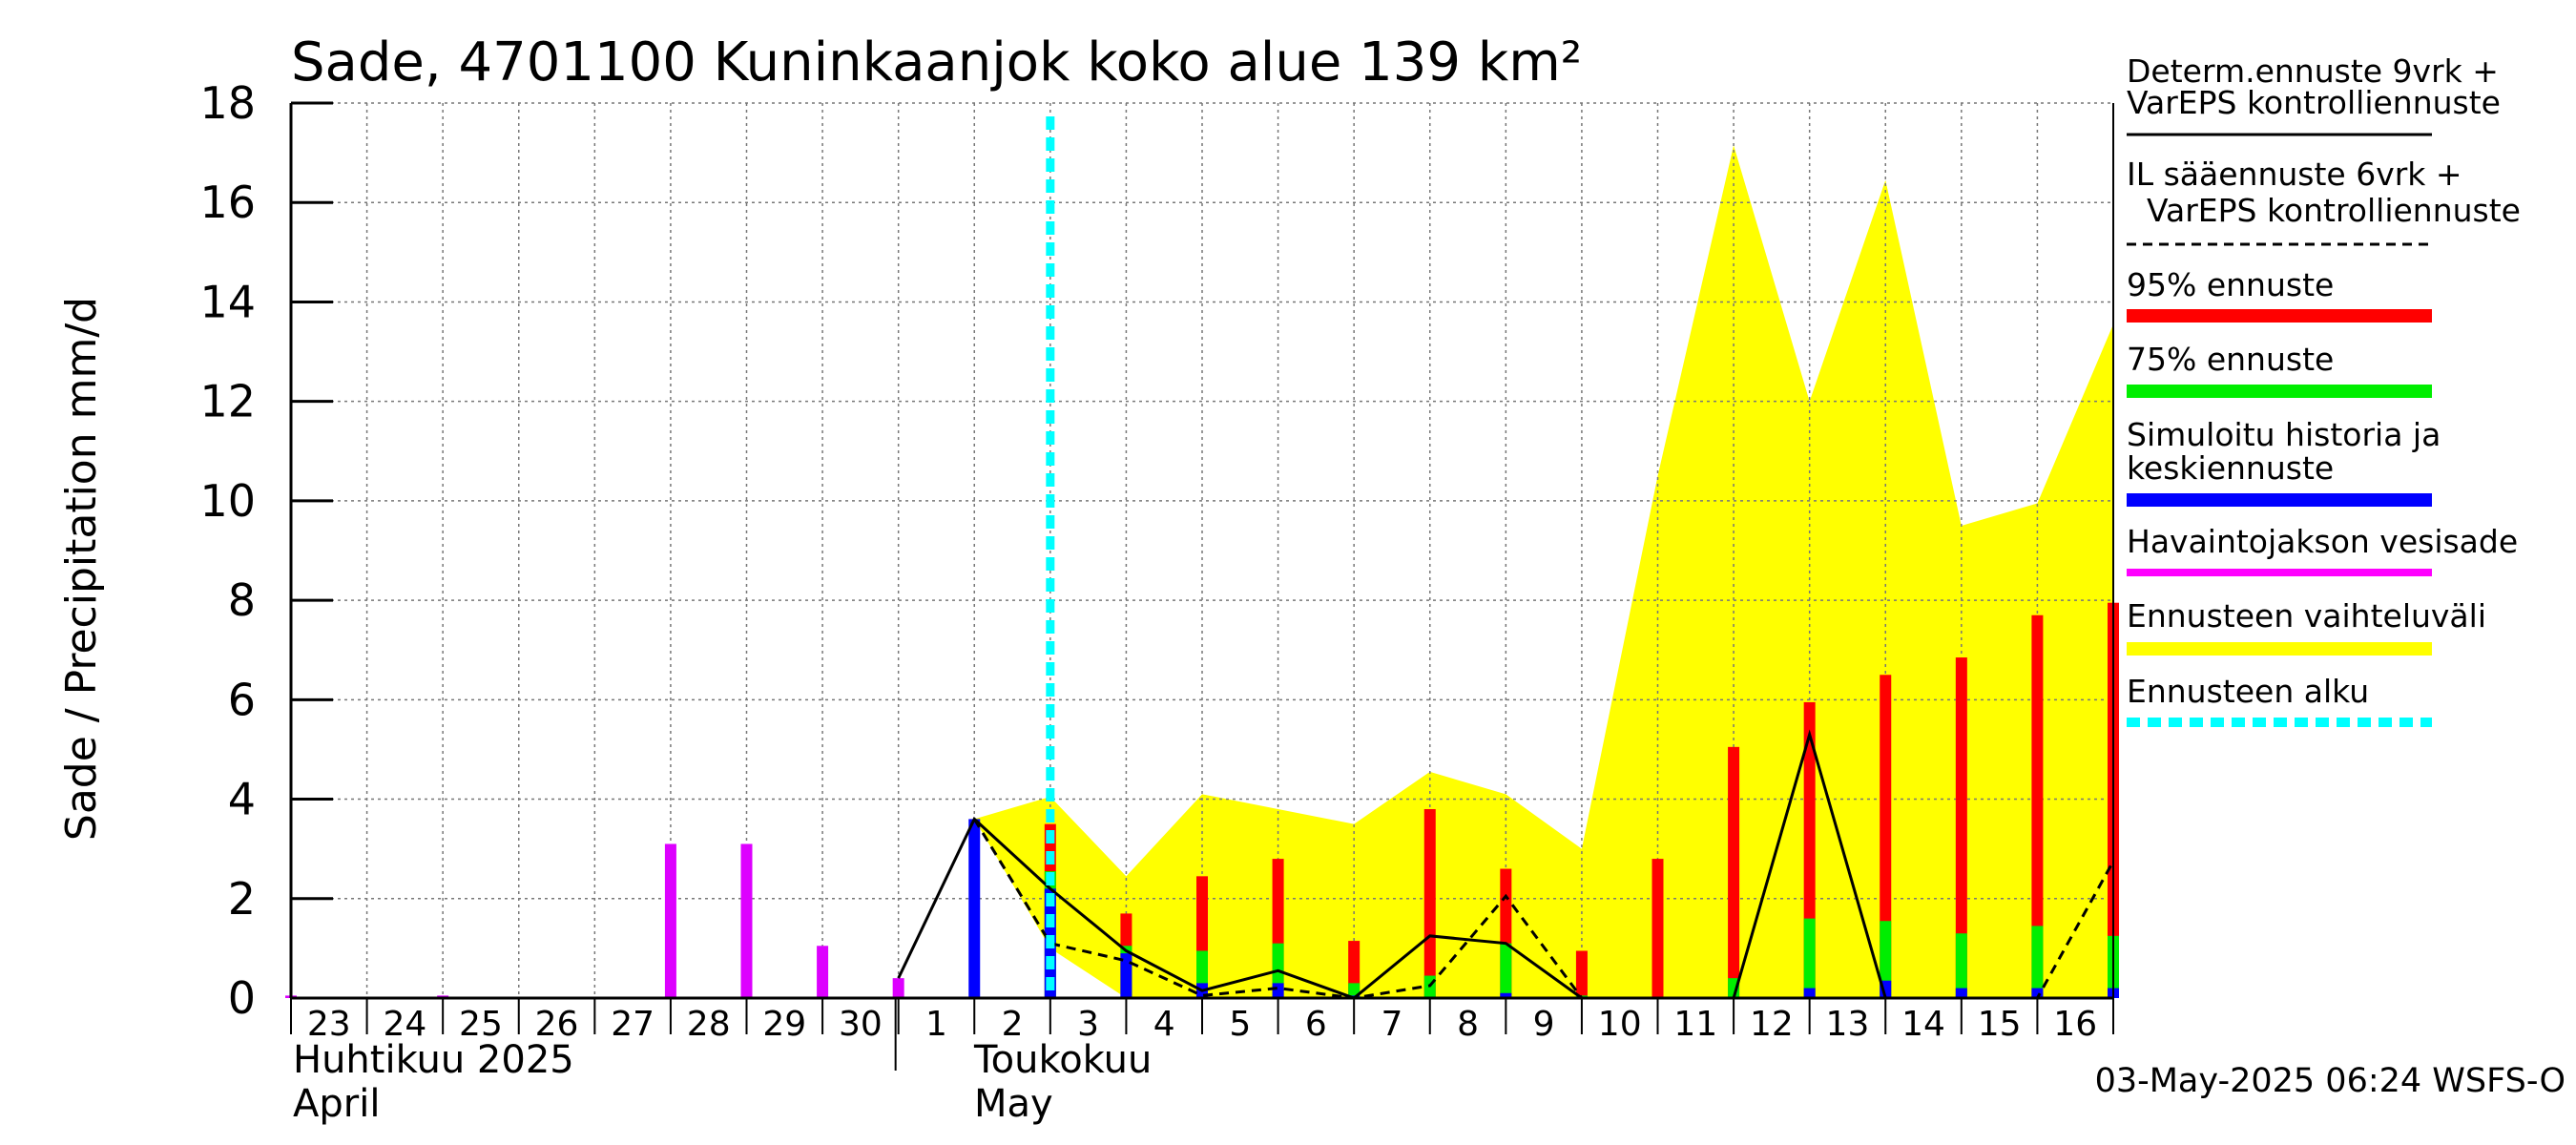  I want to click on legend-p75-swatch, so click(2279, 391).